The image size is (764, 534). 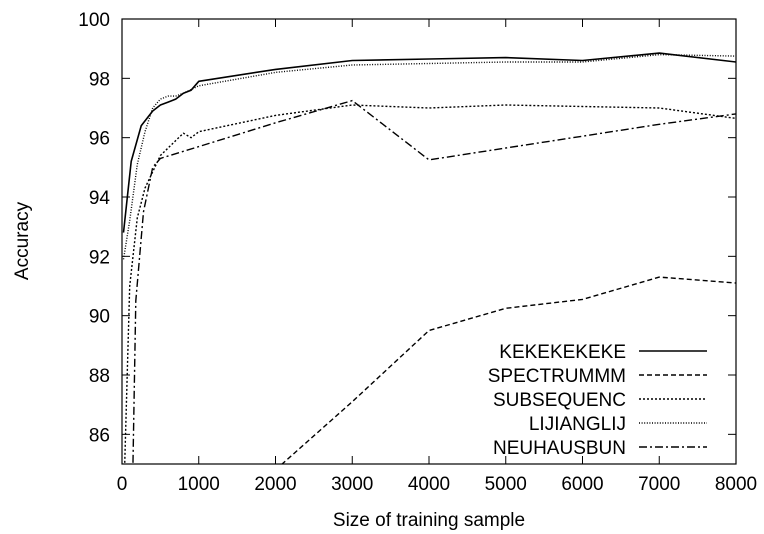 I want to click on x-tick-label: 3000, so click(x=352, y=484).